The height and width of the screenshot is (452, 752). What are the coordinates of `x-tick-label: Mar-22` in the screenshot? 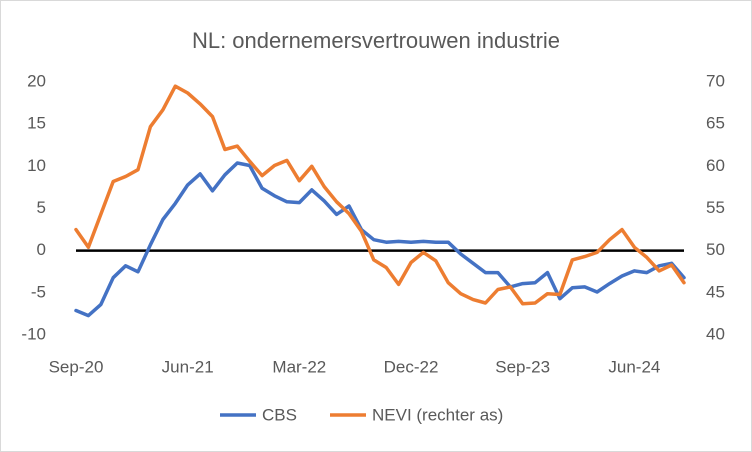 It's located at (299, 366).